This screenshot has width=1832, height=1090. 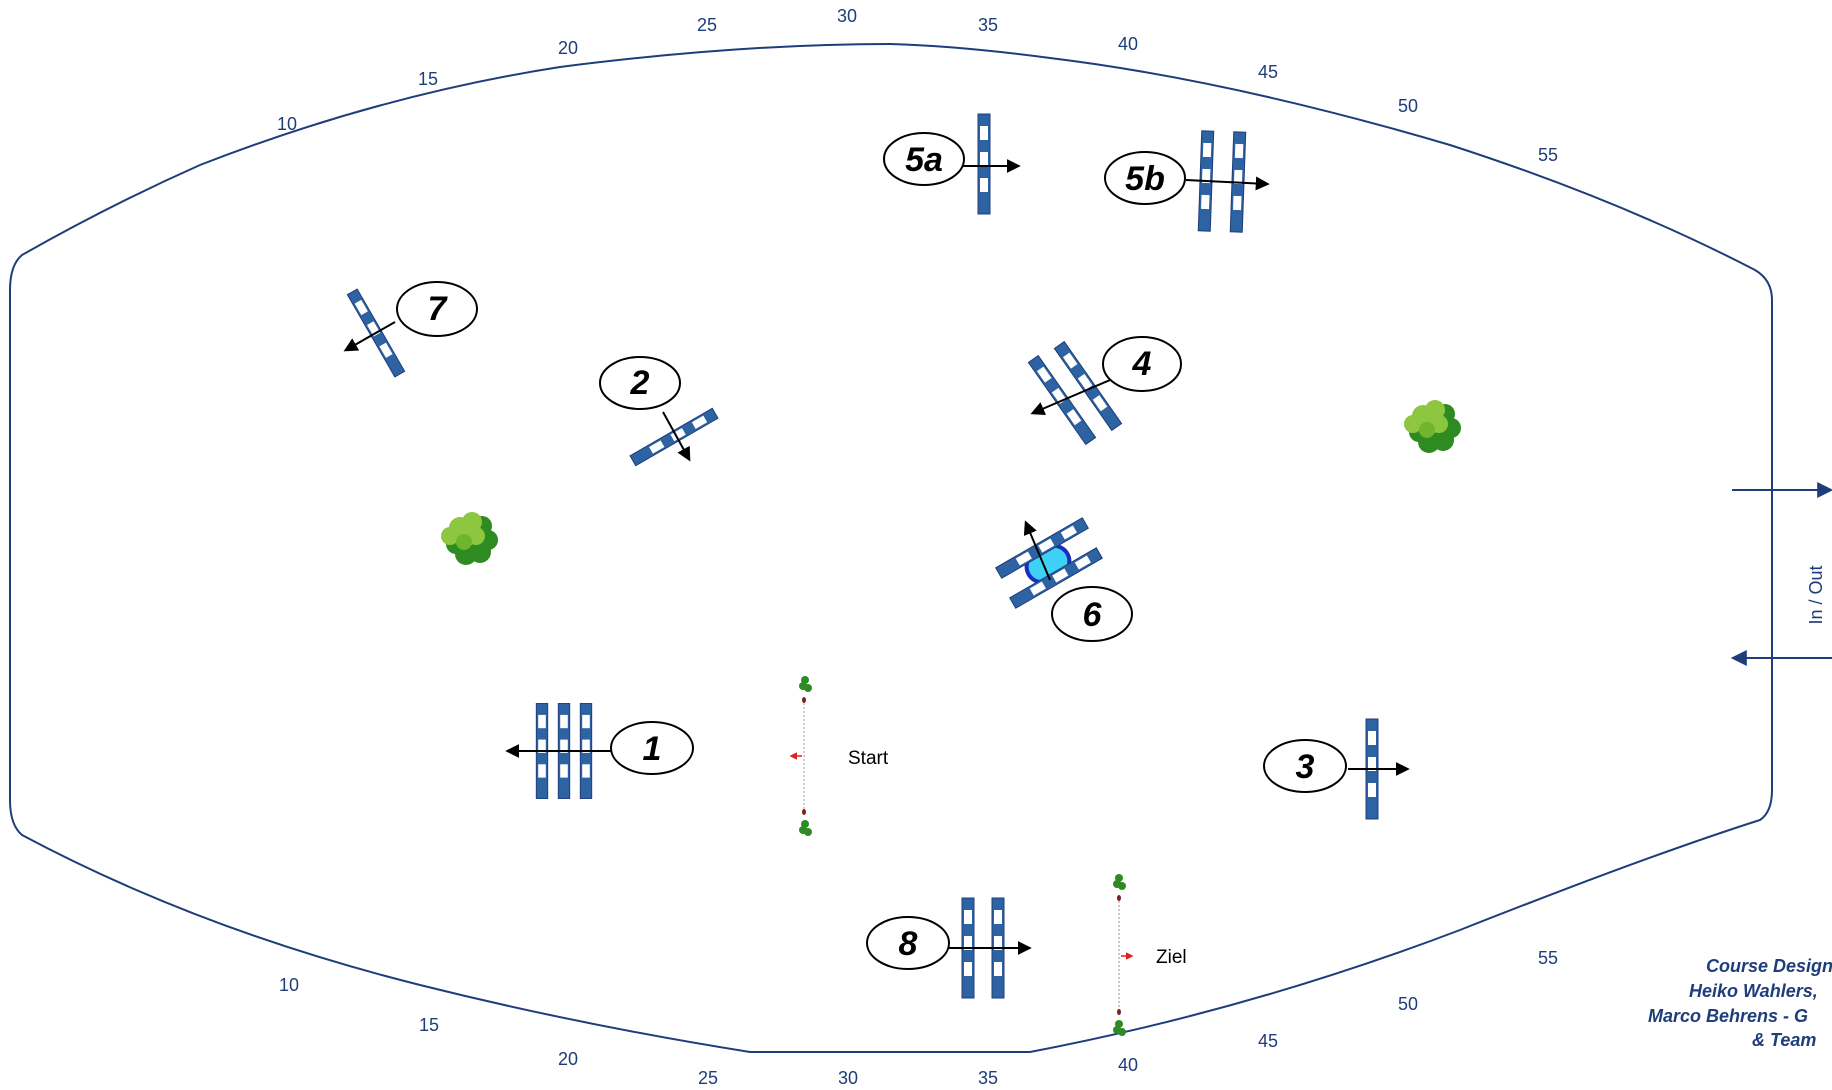 I want to click on obstacle-number: 3, so click(x=1305, y=767).